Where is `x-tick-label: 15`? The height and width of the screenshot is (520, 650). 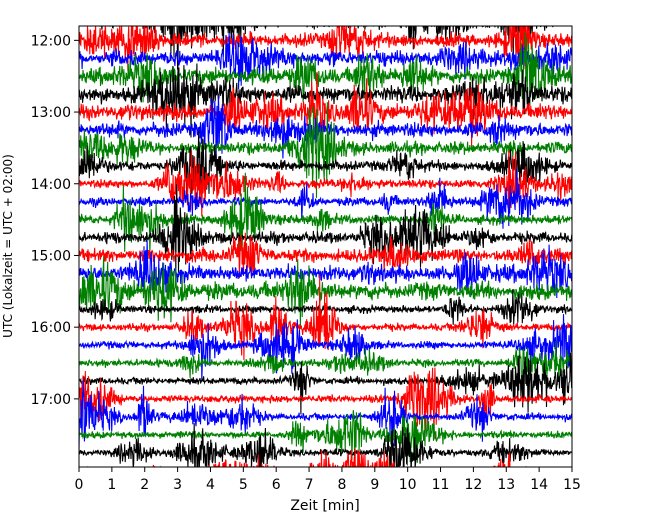
x-tick-label: 15 is located at coordinates (572, 485).